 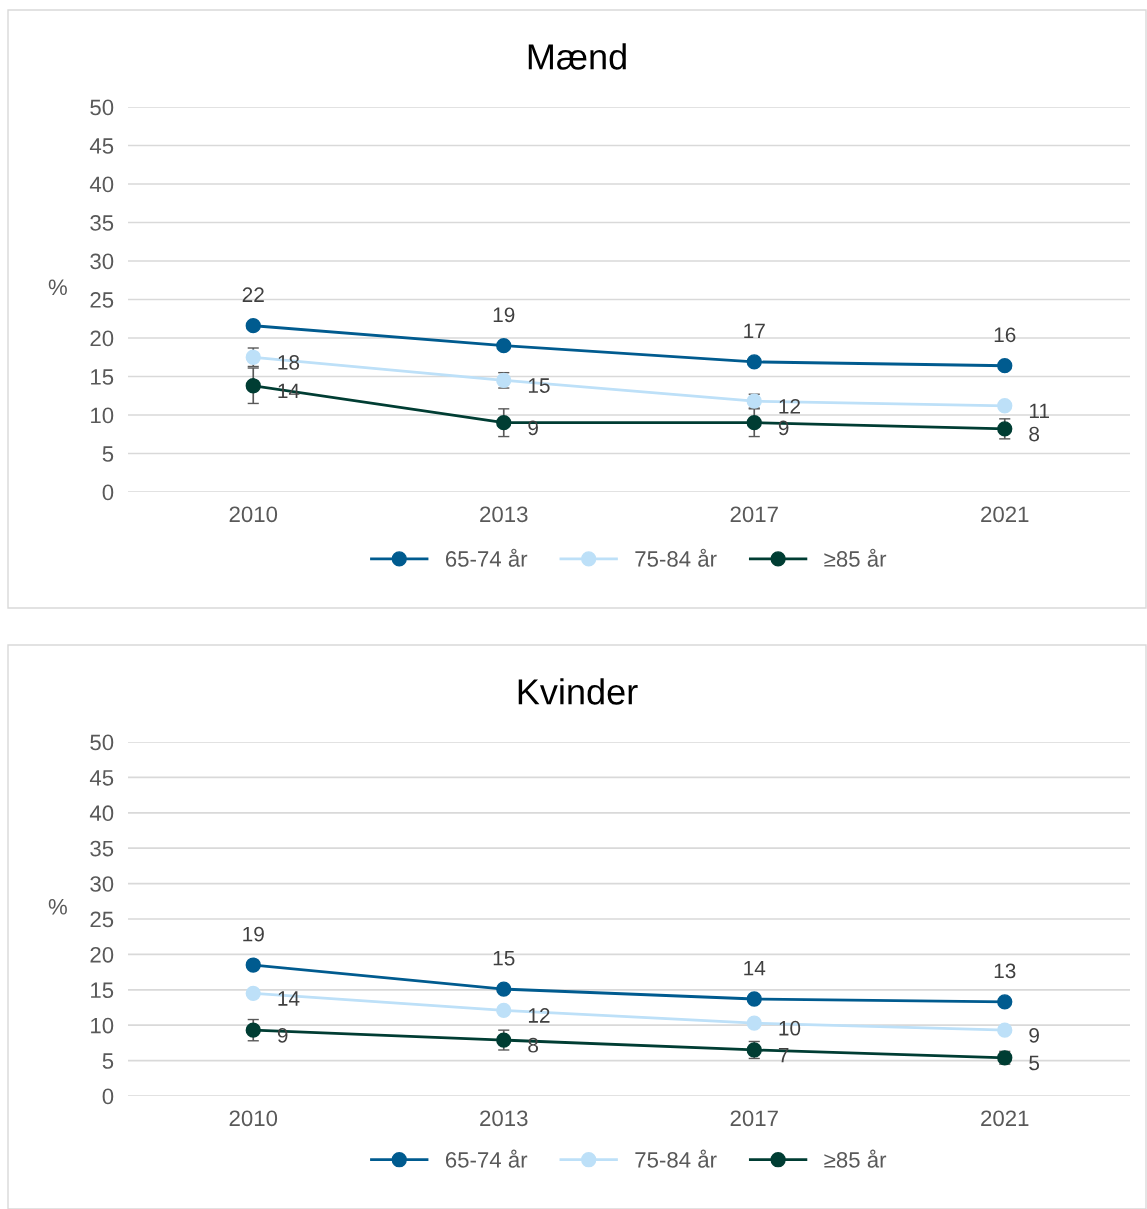 What do you see at coordinates (1005, 335) in the screenshot?
I see `data-label: 16` at bounding box center [1005, 335].